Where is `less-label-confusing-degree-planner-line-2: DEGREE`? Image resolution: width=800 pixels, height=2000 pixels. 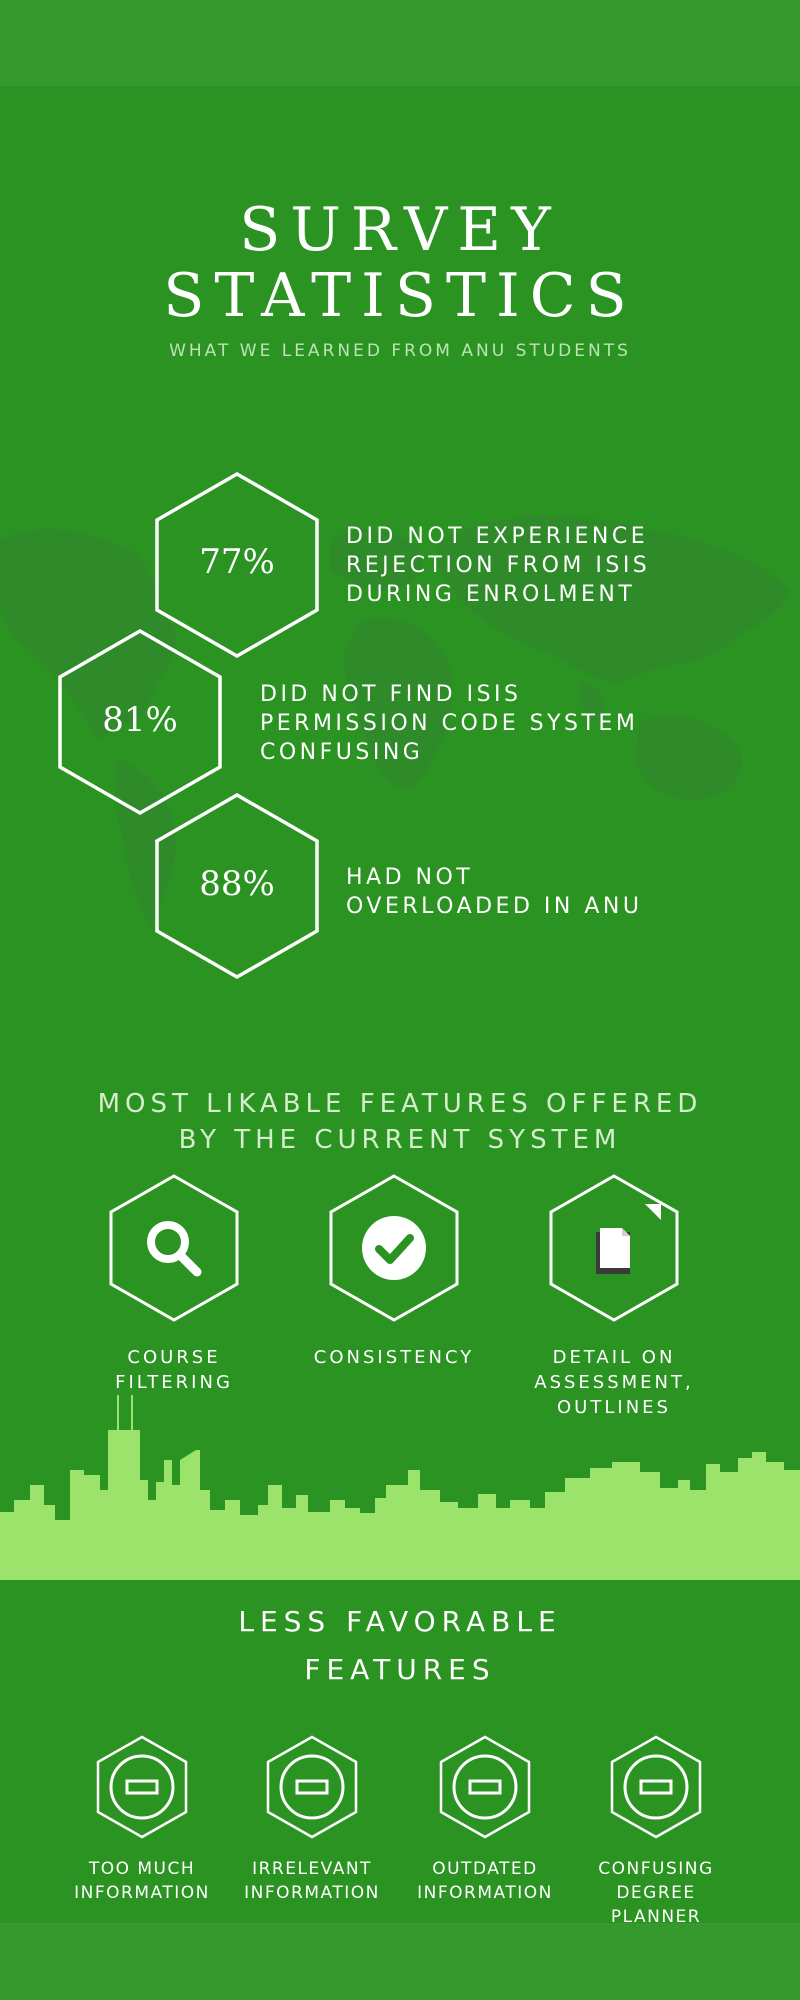 less-label-confusing-degree-planner-line-2: DEGREE is located at coordinates (656, 1893).